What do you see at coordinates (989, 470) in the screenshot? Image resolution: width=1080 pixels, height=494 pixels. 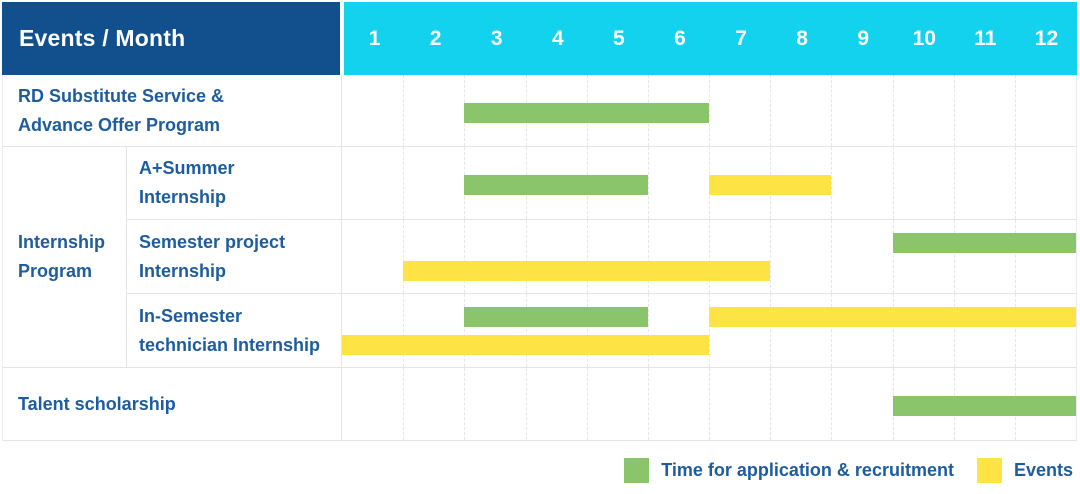 I see `events-swatch-icon` at bounding box center [989, 470].